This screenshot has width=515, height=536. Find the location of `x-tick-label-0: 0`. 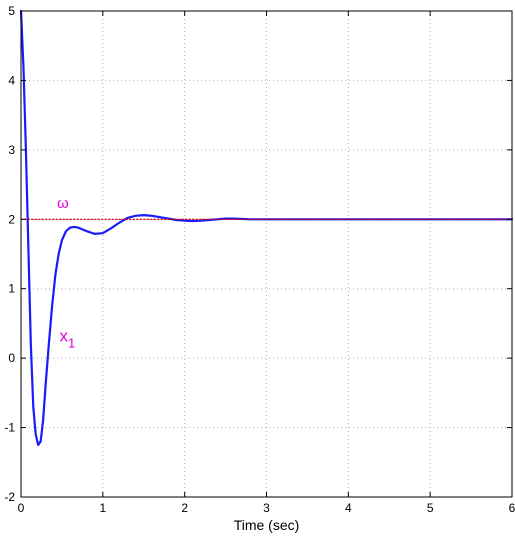

x-tick-label-0: 0 is located at coordinates (21, 508).